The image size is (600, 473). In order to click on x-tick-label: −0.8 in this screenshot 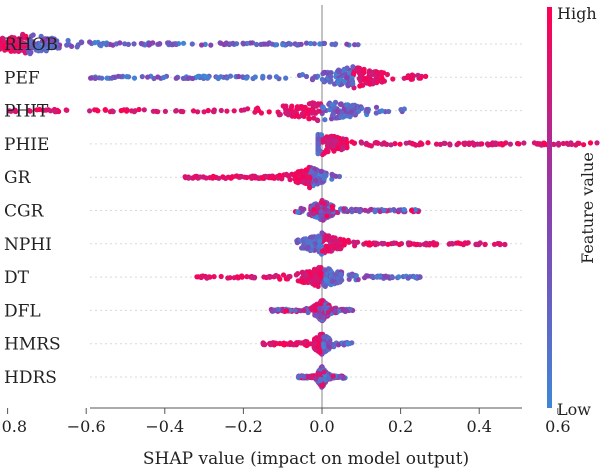, I will do `click(13, 426)`.